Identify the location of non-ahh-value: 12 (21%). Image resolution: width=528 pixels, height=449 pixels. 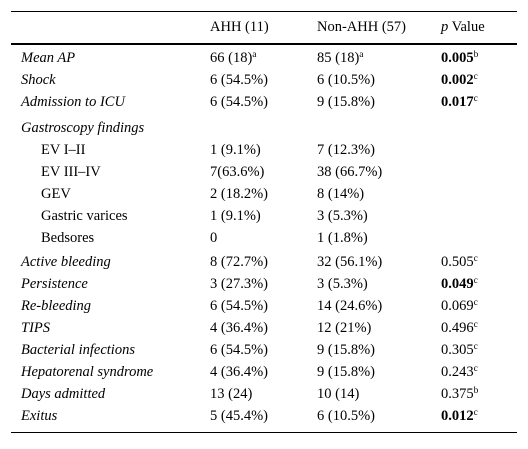
(344, 328).